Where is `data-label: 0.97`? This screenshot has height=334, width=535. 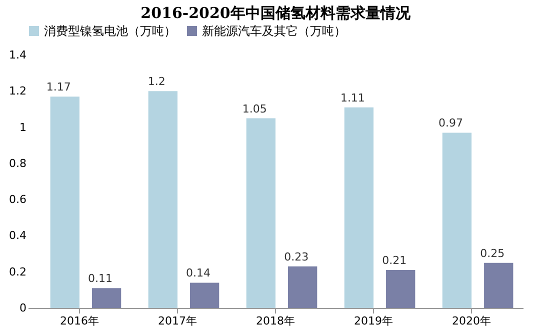 data-label: 0.97 is located at coordinates (450, 123).